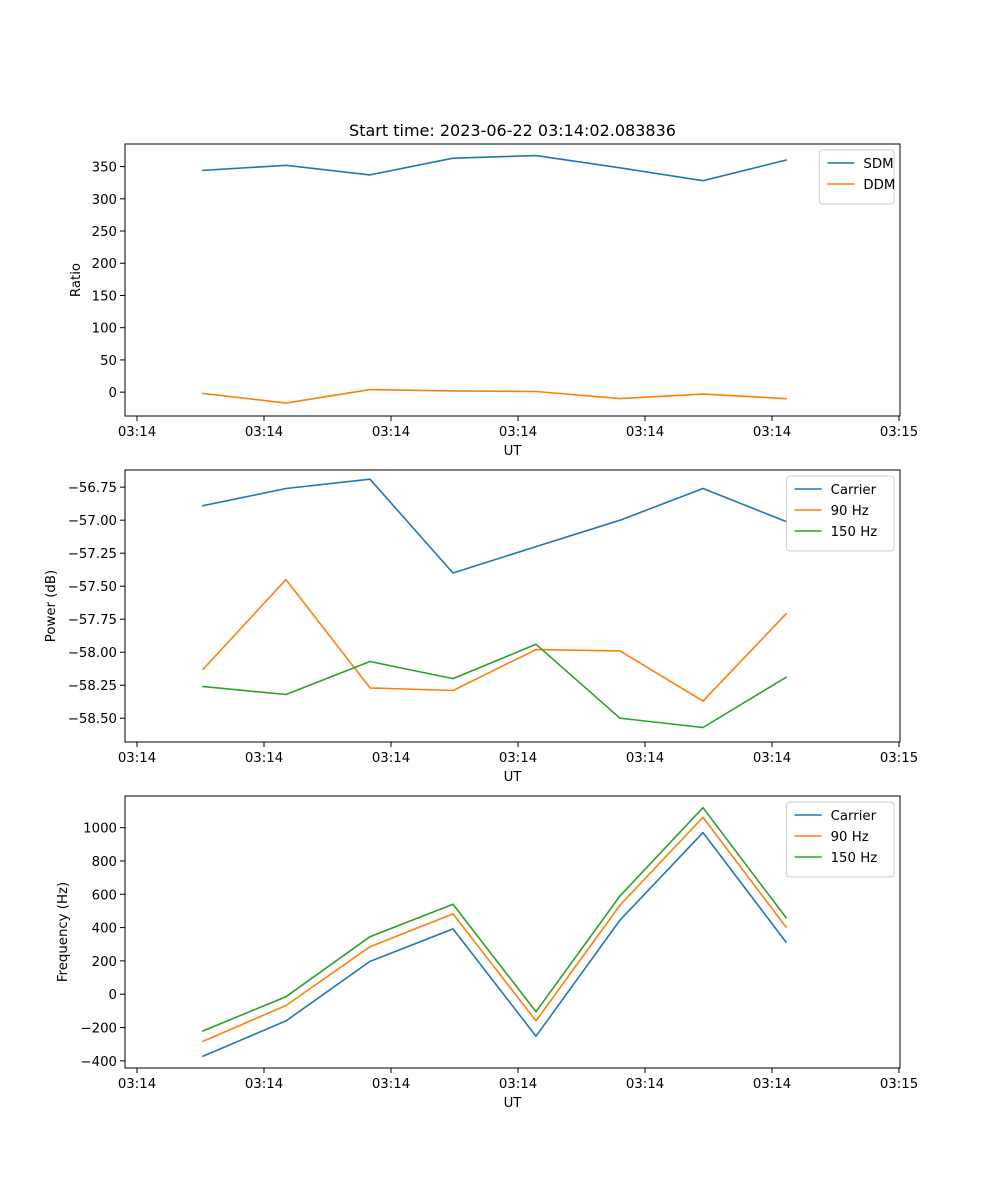 This screenshot has height=1200, width=1000. What do you see at coordinates (108, 361) in the screenshot?
I see `y-tick-label: 50` at bounding box center [108, 361].